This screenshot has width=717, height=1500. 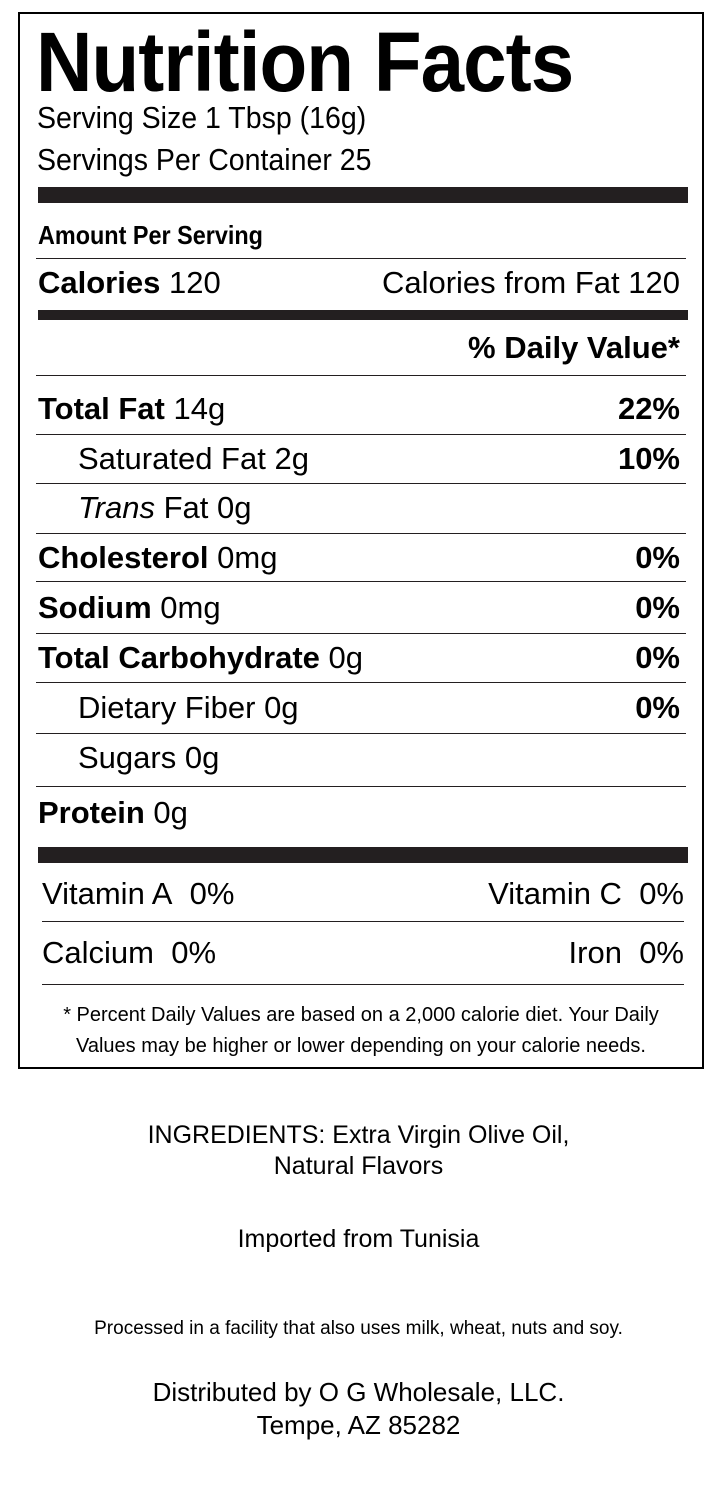 What do you see at coordinates (305, 62) in the screenshot?
I see `panel-title: Nutrition Facts` at bounding box center [305, 62].